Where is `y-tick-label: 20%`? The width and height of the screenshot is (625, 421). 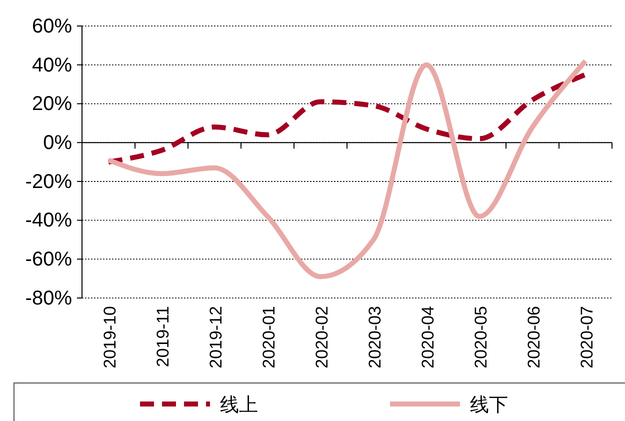
y-tick-label: 20% is located at coordinates (52, 104).